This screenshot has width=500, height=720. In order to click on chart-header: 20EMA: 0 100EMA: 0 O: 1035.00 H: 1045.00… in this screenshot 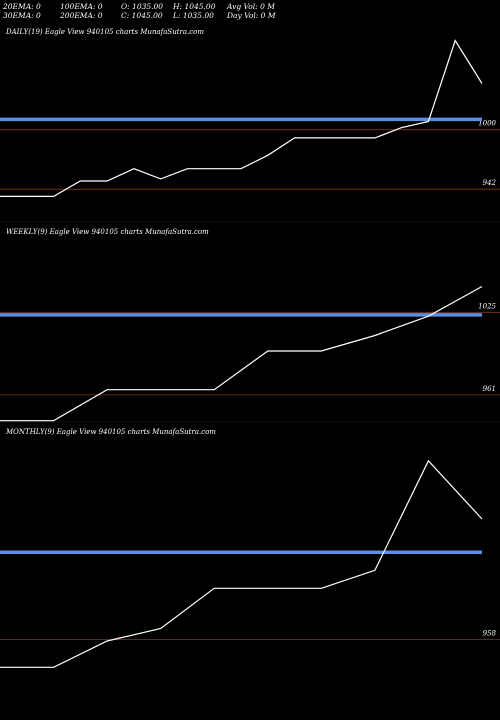, I will do `click(250, 11)`.